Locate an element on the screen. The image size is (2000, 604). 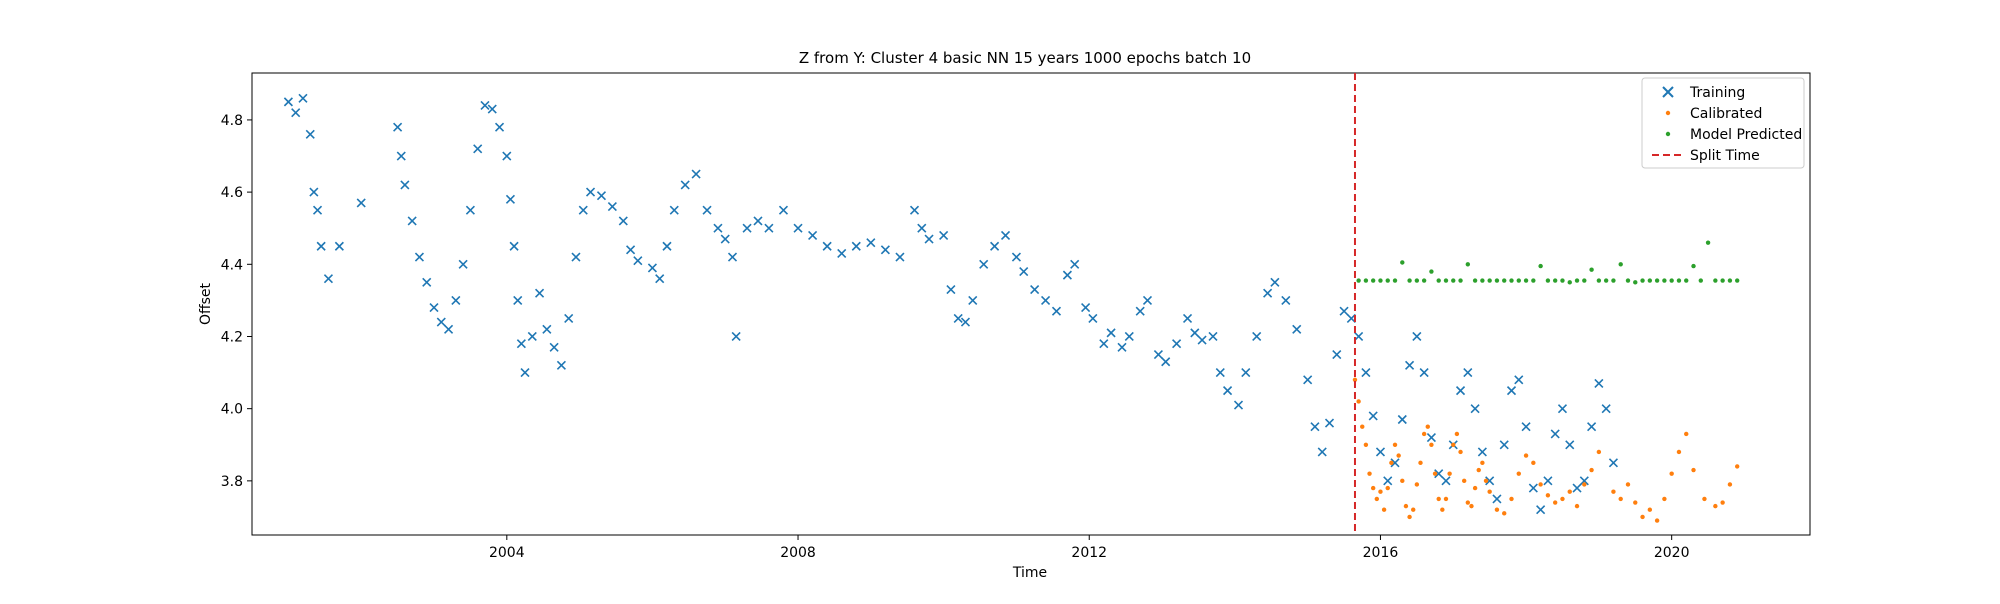
x-axis-label: Time is located at coordinates (1029, 573).